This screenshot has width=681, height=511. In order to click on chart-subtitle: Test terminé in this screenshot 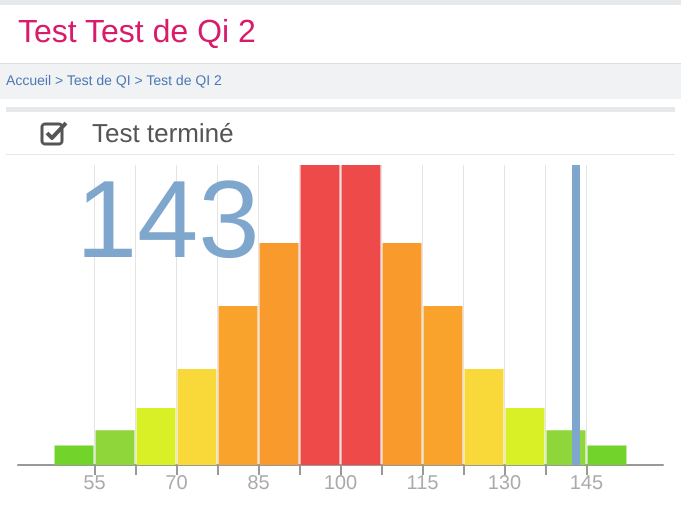, I will do `click(163, 133)`.